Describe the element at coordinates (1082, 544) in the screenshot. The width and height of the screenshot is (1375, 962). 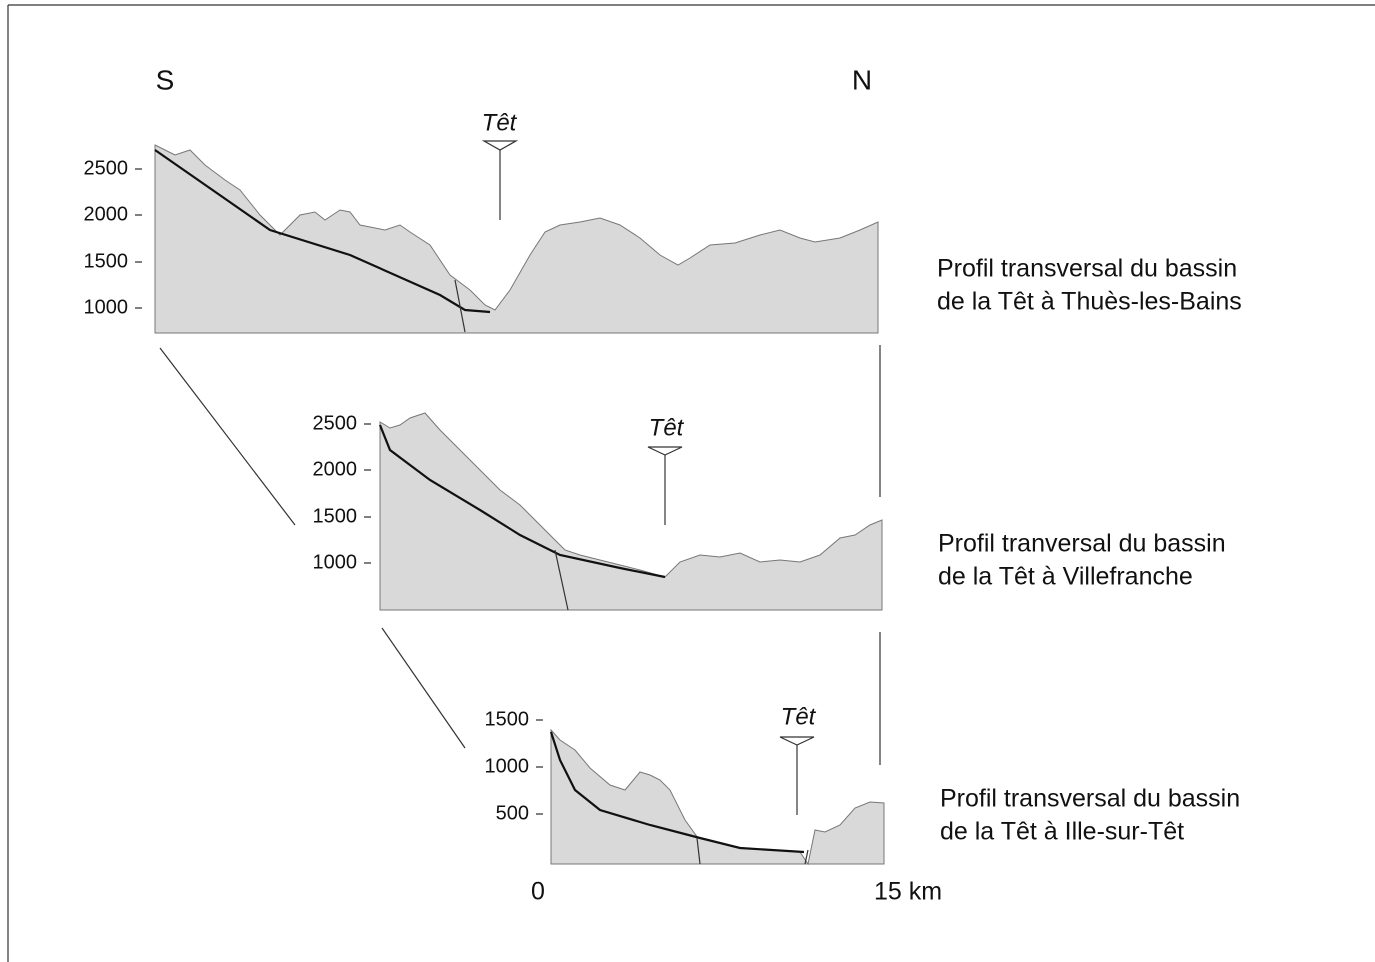
I see `caption: Profil tranversal du bassin` at that location.